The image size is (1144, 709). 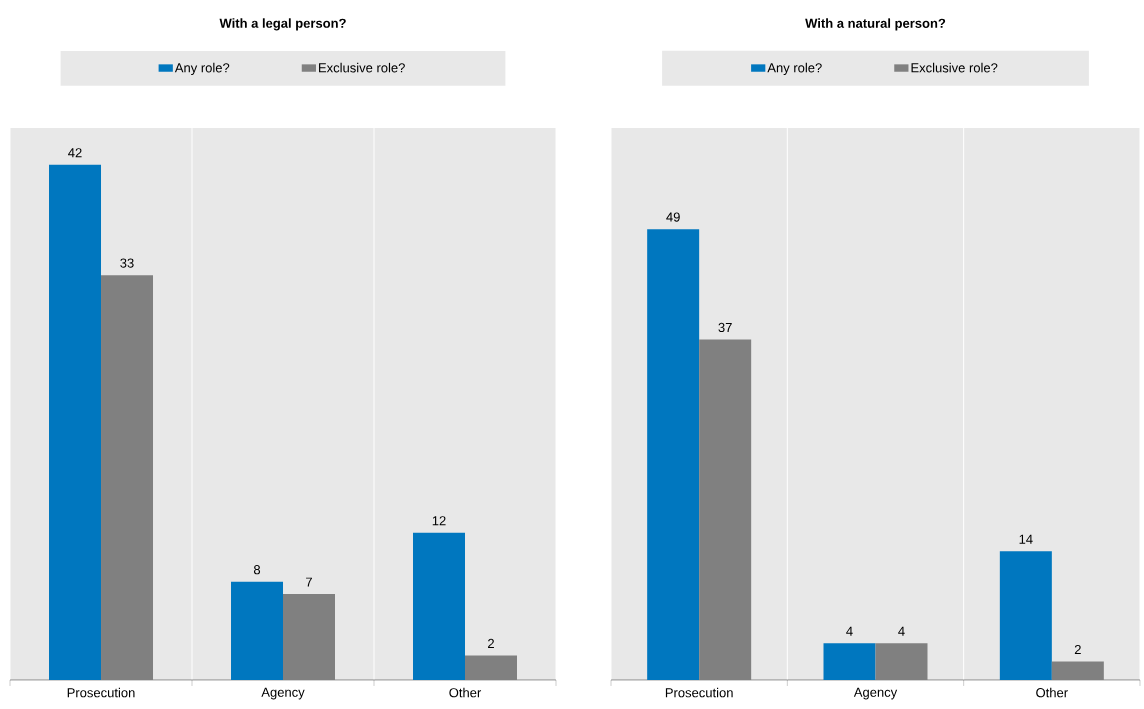 What do you see at coordinates (127, 263) in the screenshot?
I see `data-label: 33` at bounding box center [127, 263].